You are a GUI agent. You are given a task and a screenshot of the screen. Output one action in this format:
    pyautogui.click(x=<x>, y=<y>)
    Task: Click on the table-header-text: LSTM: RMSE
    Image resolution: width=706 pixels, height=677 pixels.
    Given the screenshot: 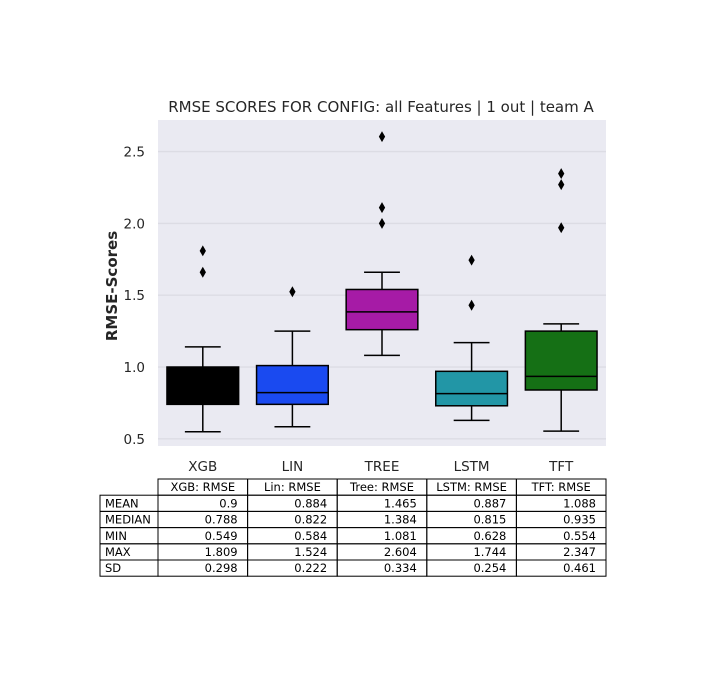 What is the action you would take?
    pyautogui.click(x=471, y=487)
    